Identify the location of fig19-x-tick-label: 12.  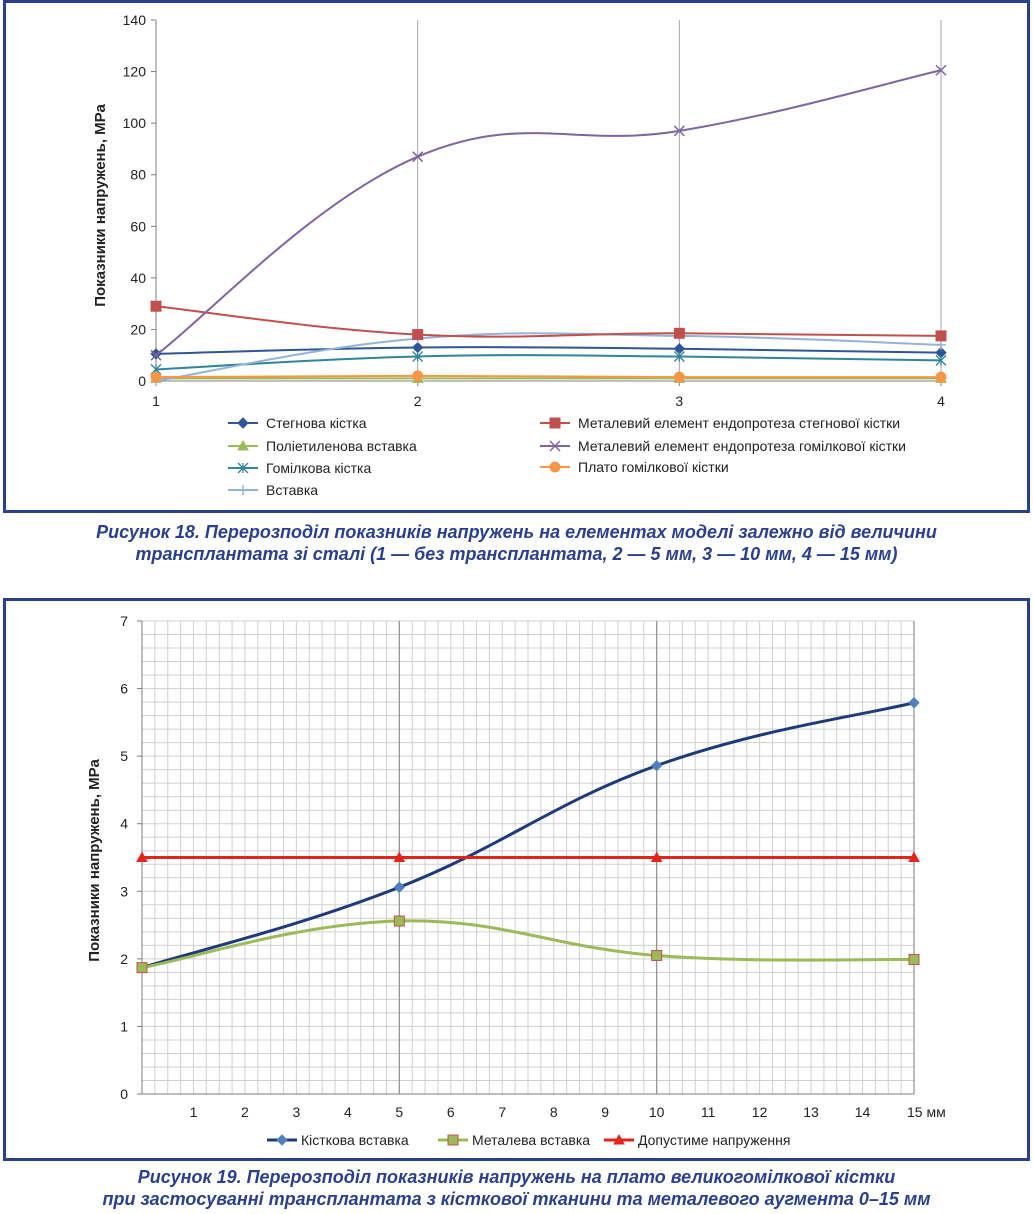
(760, 1112).